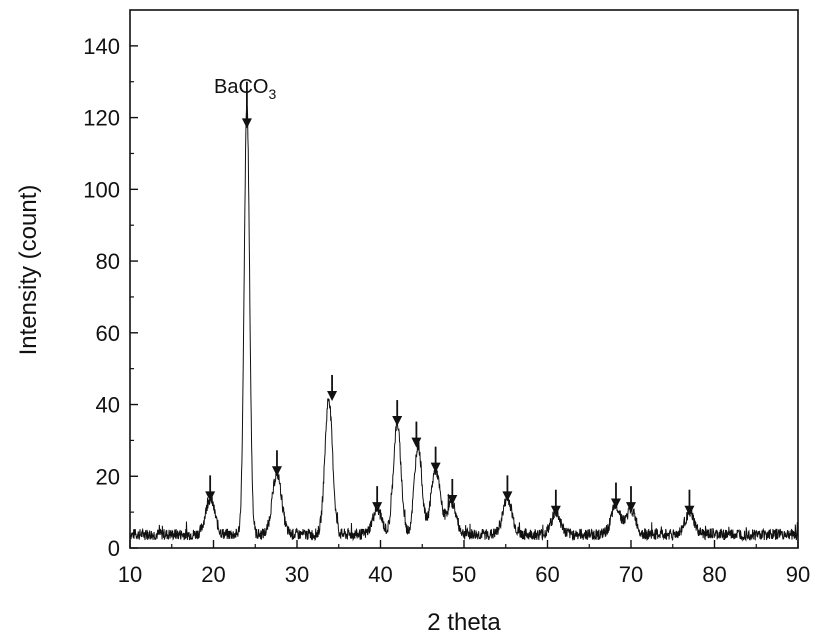 Image resolution: width=820 pixels, height=640 pixels. I want to click on y-tick-label: 0, so click(114, 548).